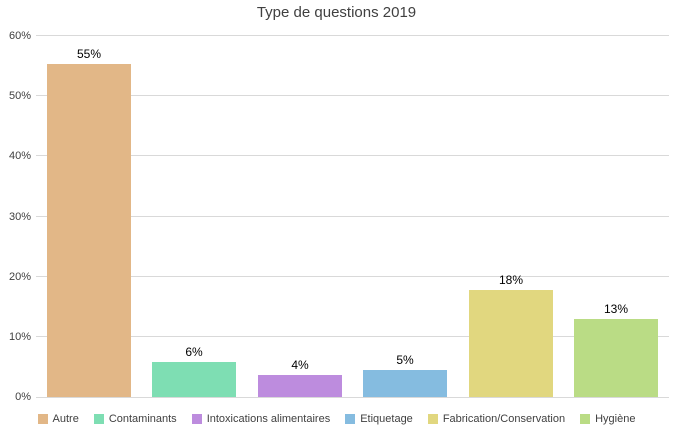  Describe the element at coordinates (616, 358) in the screenshot. I see `bar-hygi-ne` at that location.